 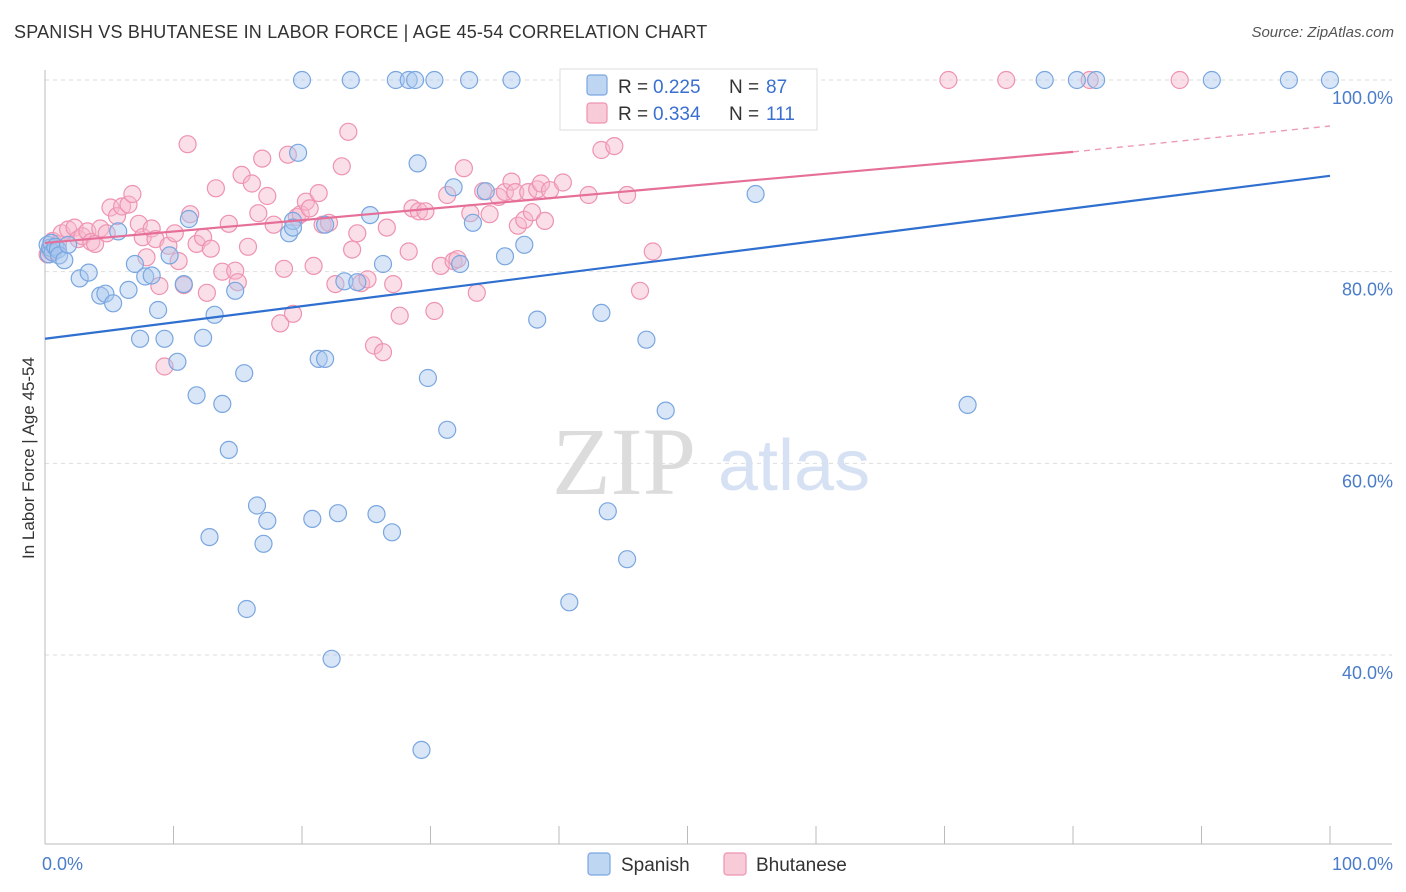 I want to click on legend-r-value-bhutanese: 0.334, so click(x=677, y=114).